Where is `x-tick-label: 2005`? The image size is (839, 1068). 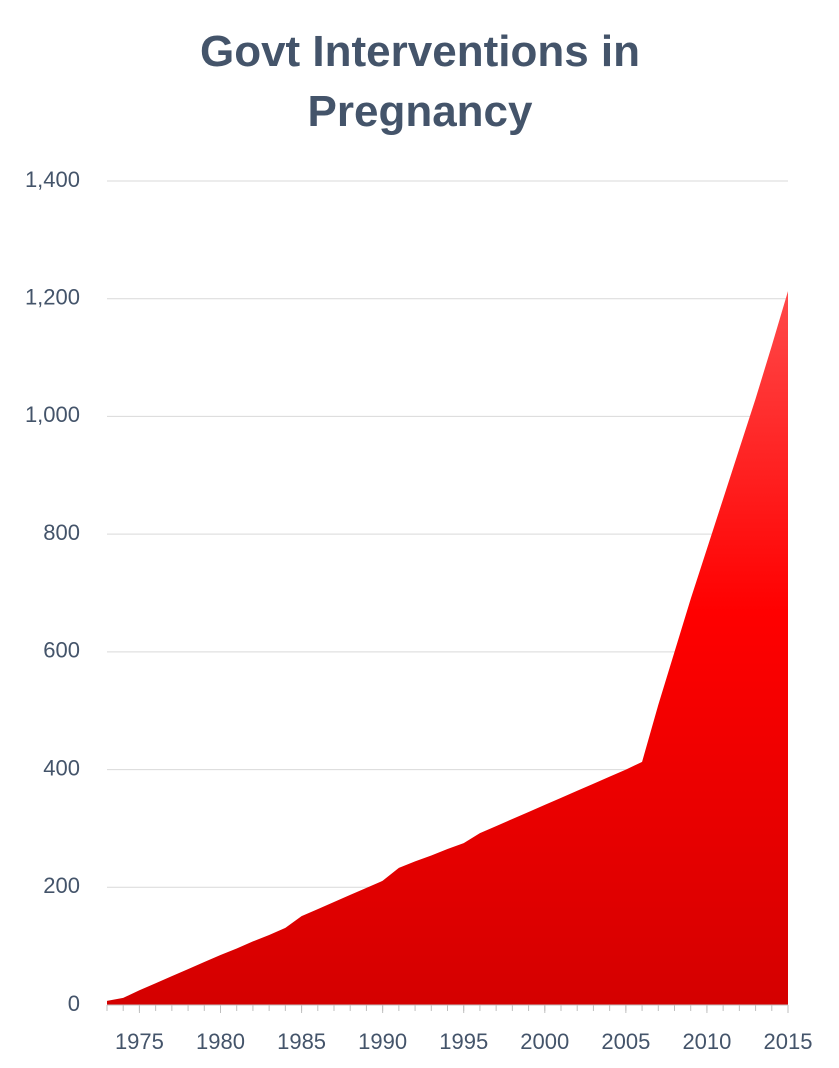 x-tick-label: 2005 is located at coordinates (625, 1041).